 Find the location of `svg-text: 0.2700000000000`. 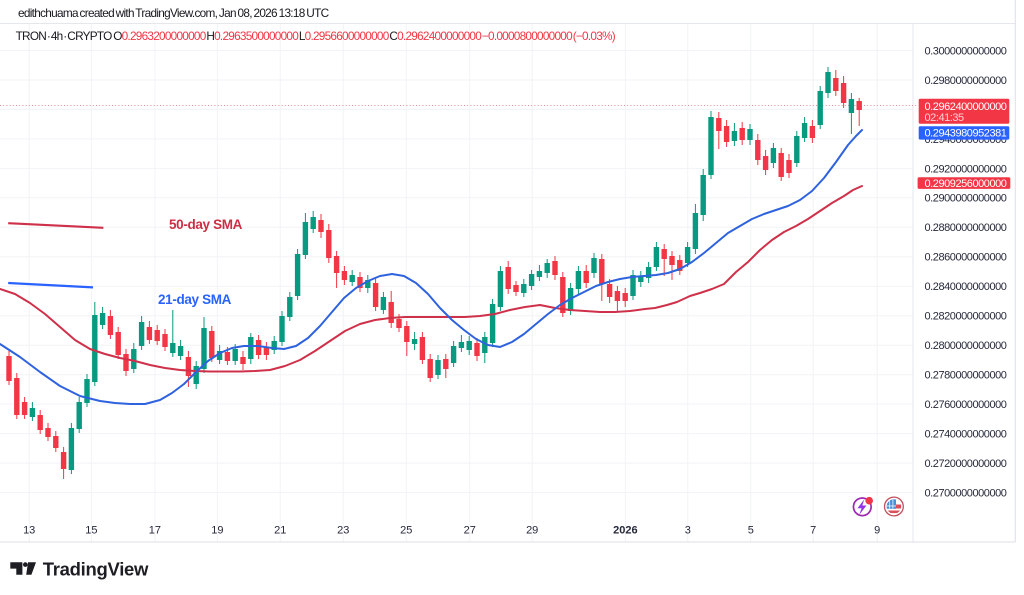

svg-text: 0.2700000000000 is located at coordinates (966, 493).